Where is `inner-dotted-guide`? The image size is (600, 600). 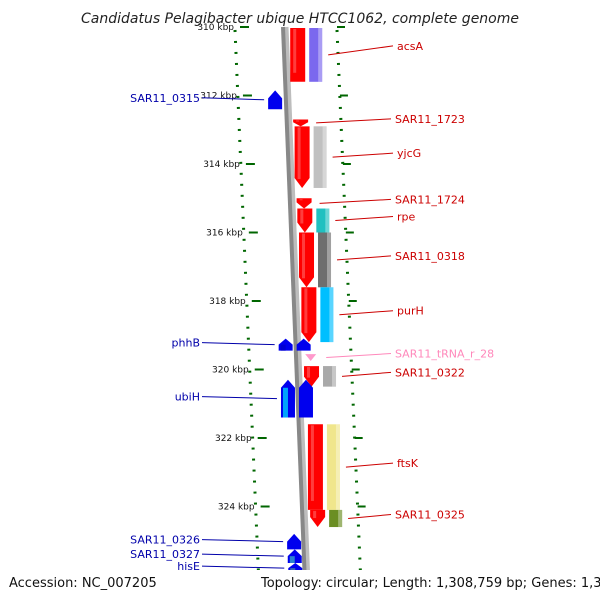
inner-dotted-guide is located at coordinates (247, 314).